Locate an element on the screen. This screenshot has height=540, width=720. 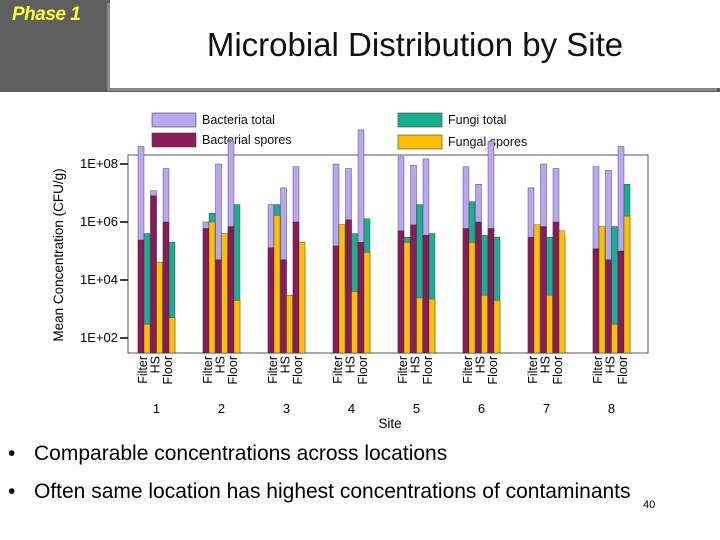
title-box is located at coordinates (415, 44).